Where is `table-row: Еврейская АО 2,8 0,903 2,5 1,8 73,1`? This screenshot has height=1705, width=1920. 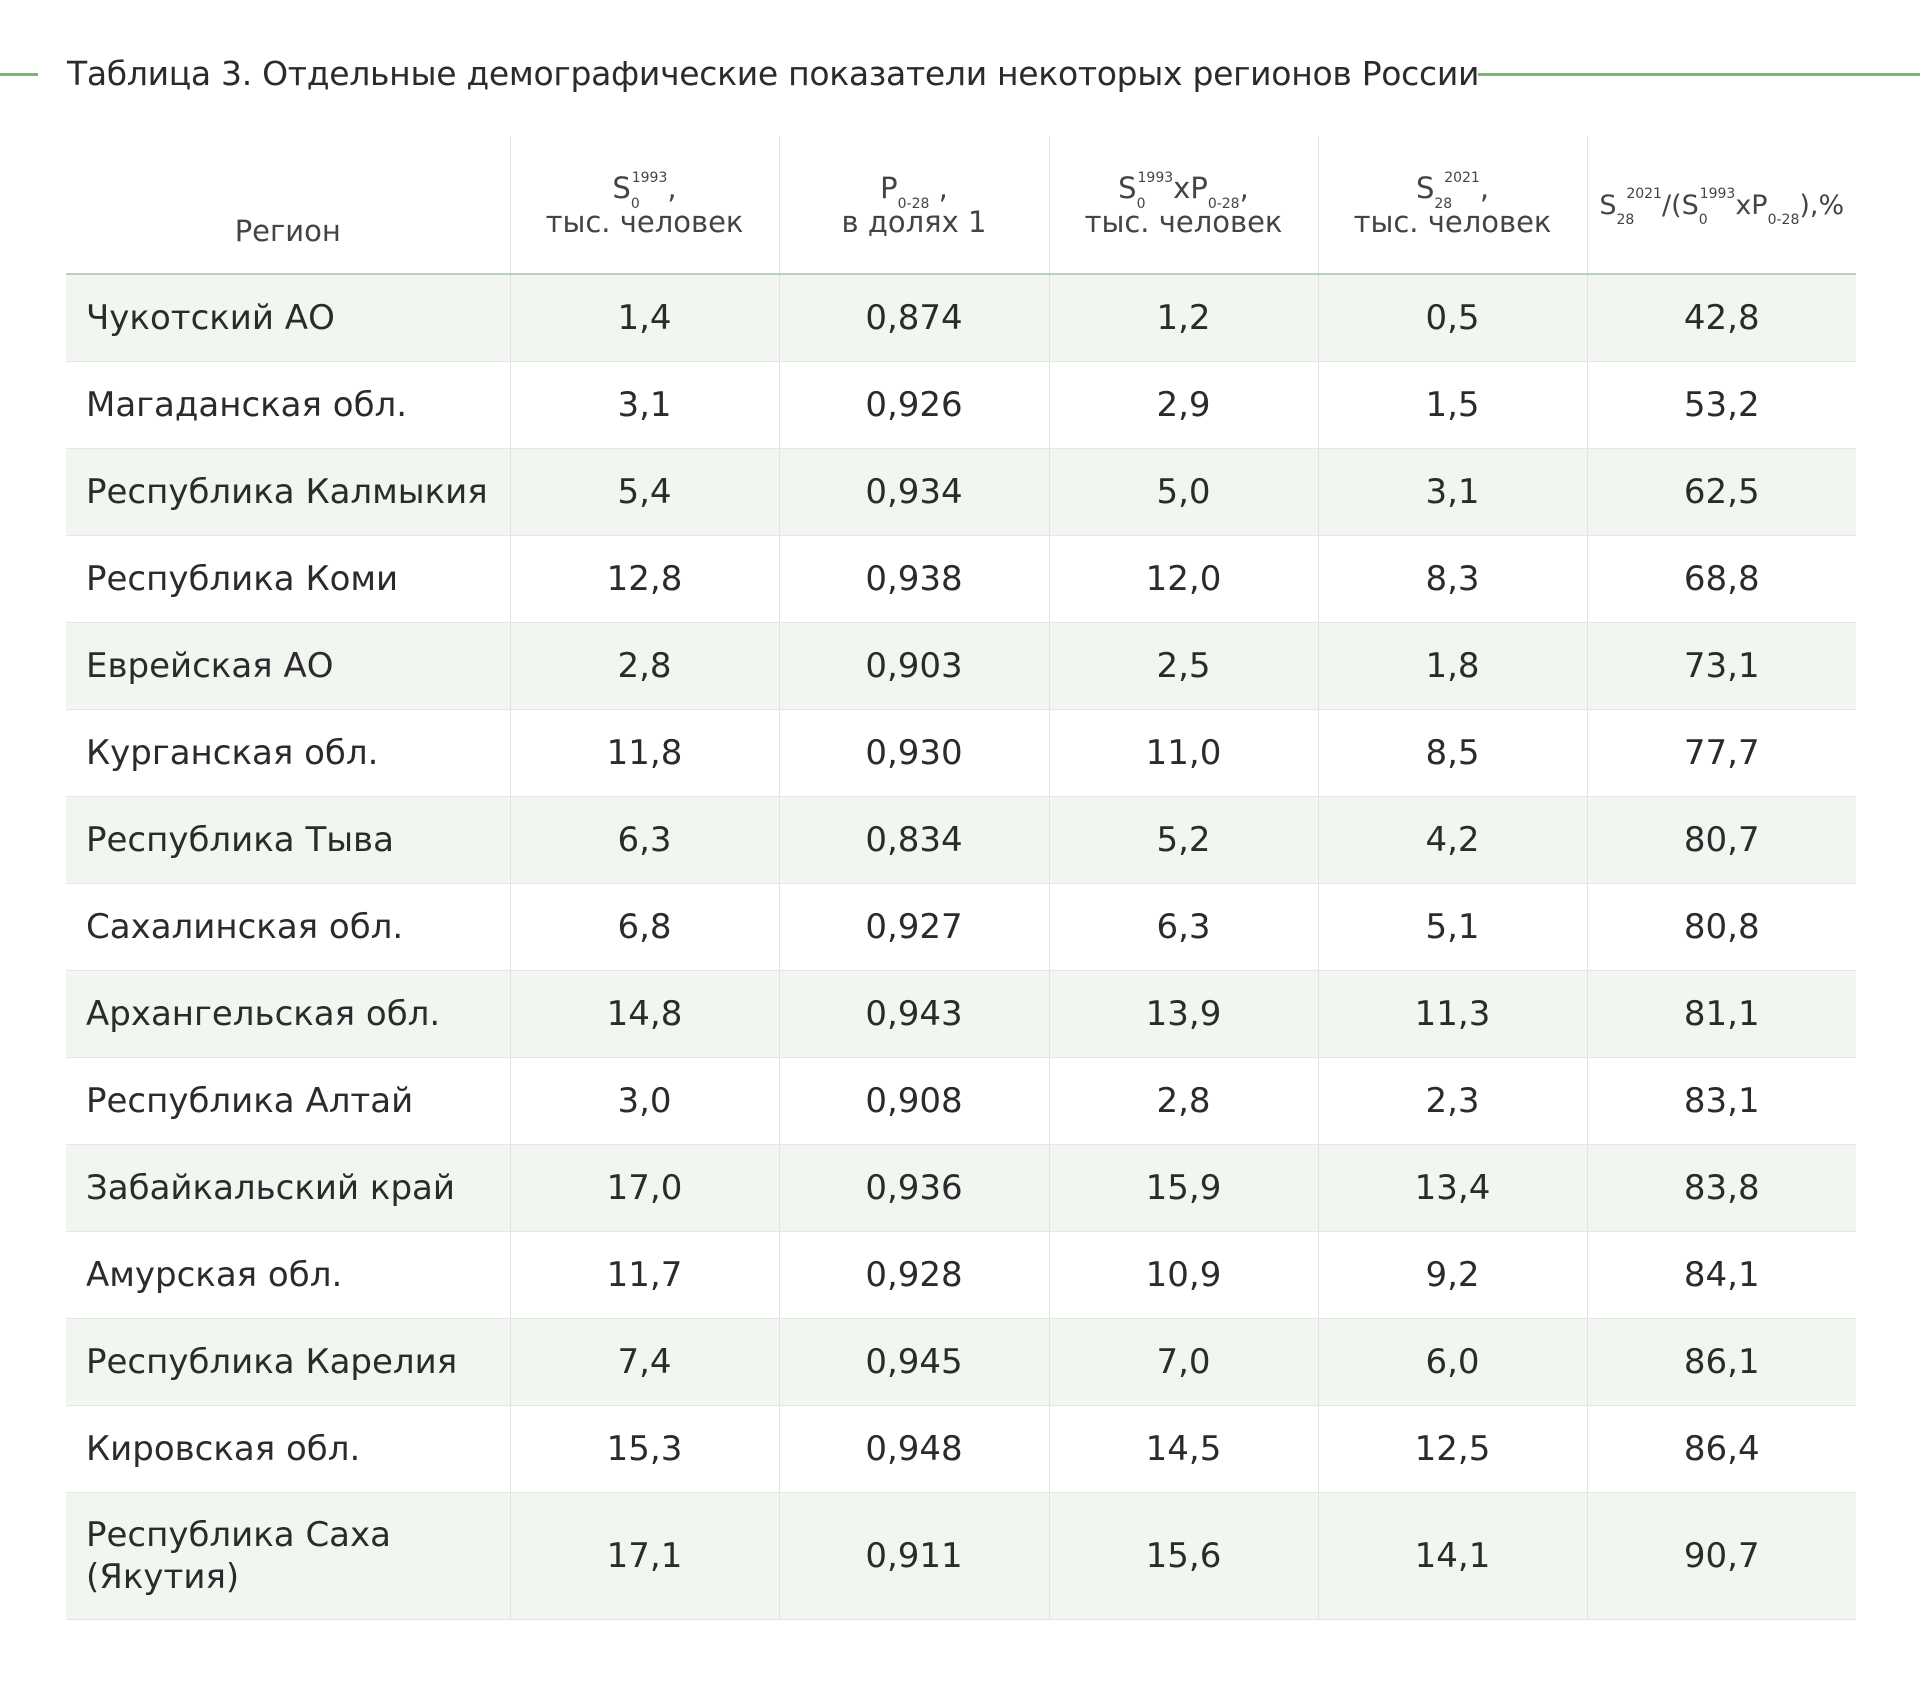 table-row: Еврейская АО 2,8 0,903 2,5 1,8 73,1 is located at coordinates (961, 666).